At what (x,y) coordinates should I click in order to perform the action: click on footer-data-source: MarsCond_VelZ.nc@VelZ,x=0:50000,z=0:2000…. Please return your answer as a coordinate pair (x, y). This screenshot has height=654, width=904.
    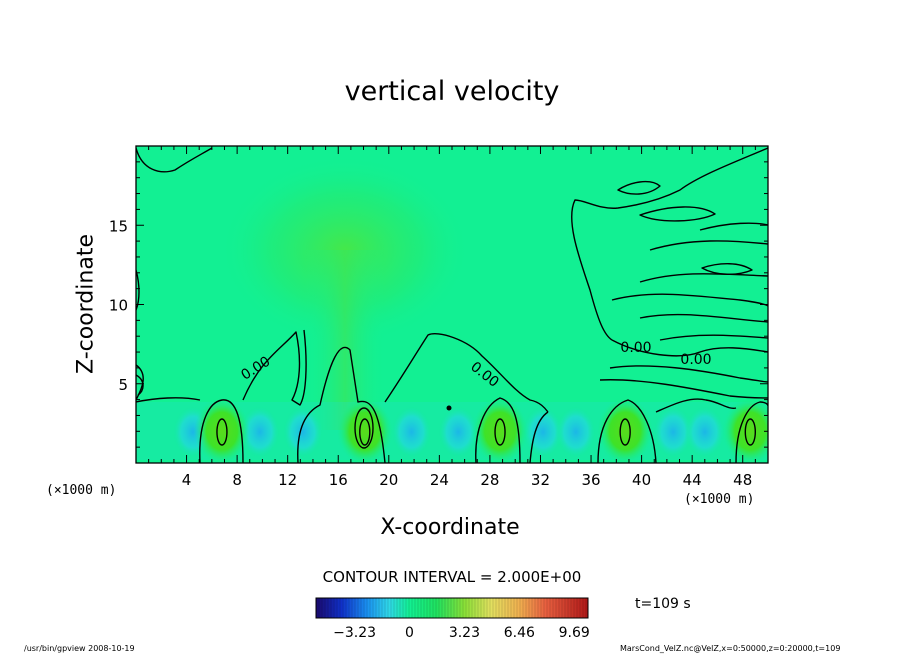
    Looking at the image, I should click on (730, 648).